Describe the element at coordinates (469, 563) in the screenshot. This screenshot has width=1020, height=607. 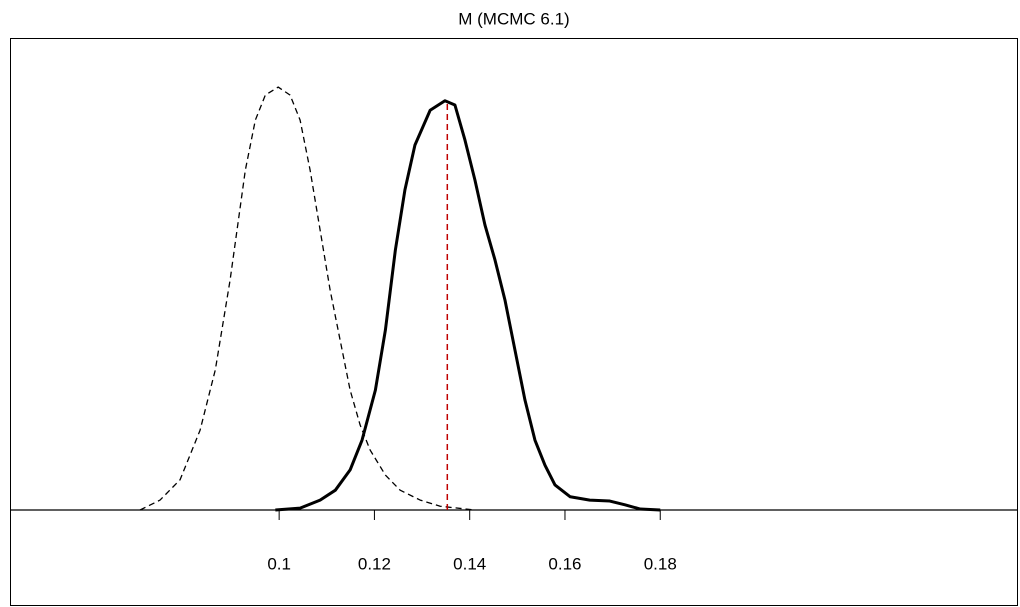
I see `x-tick-label: 0.14` at that location.